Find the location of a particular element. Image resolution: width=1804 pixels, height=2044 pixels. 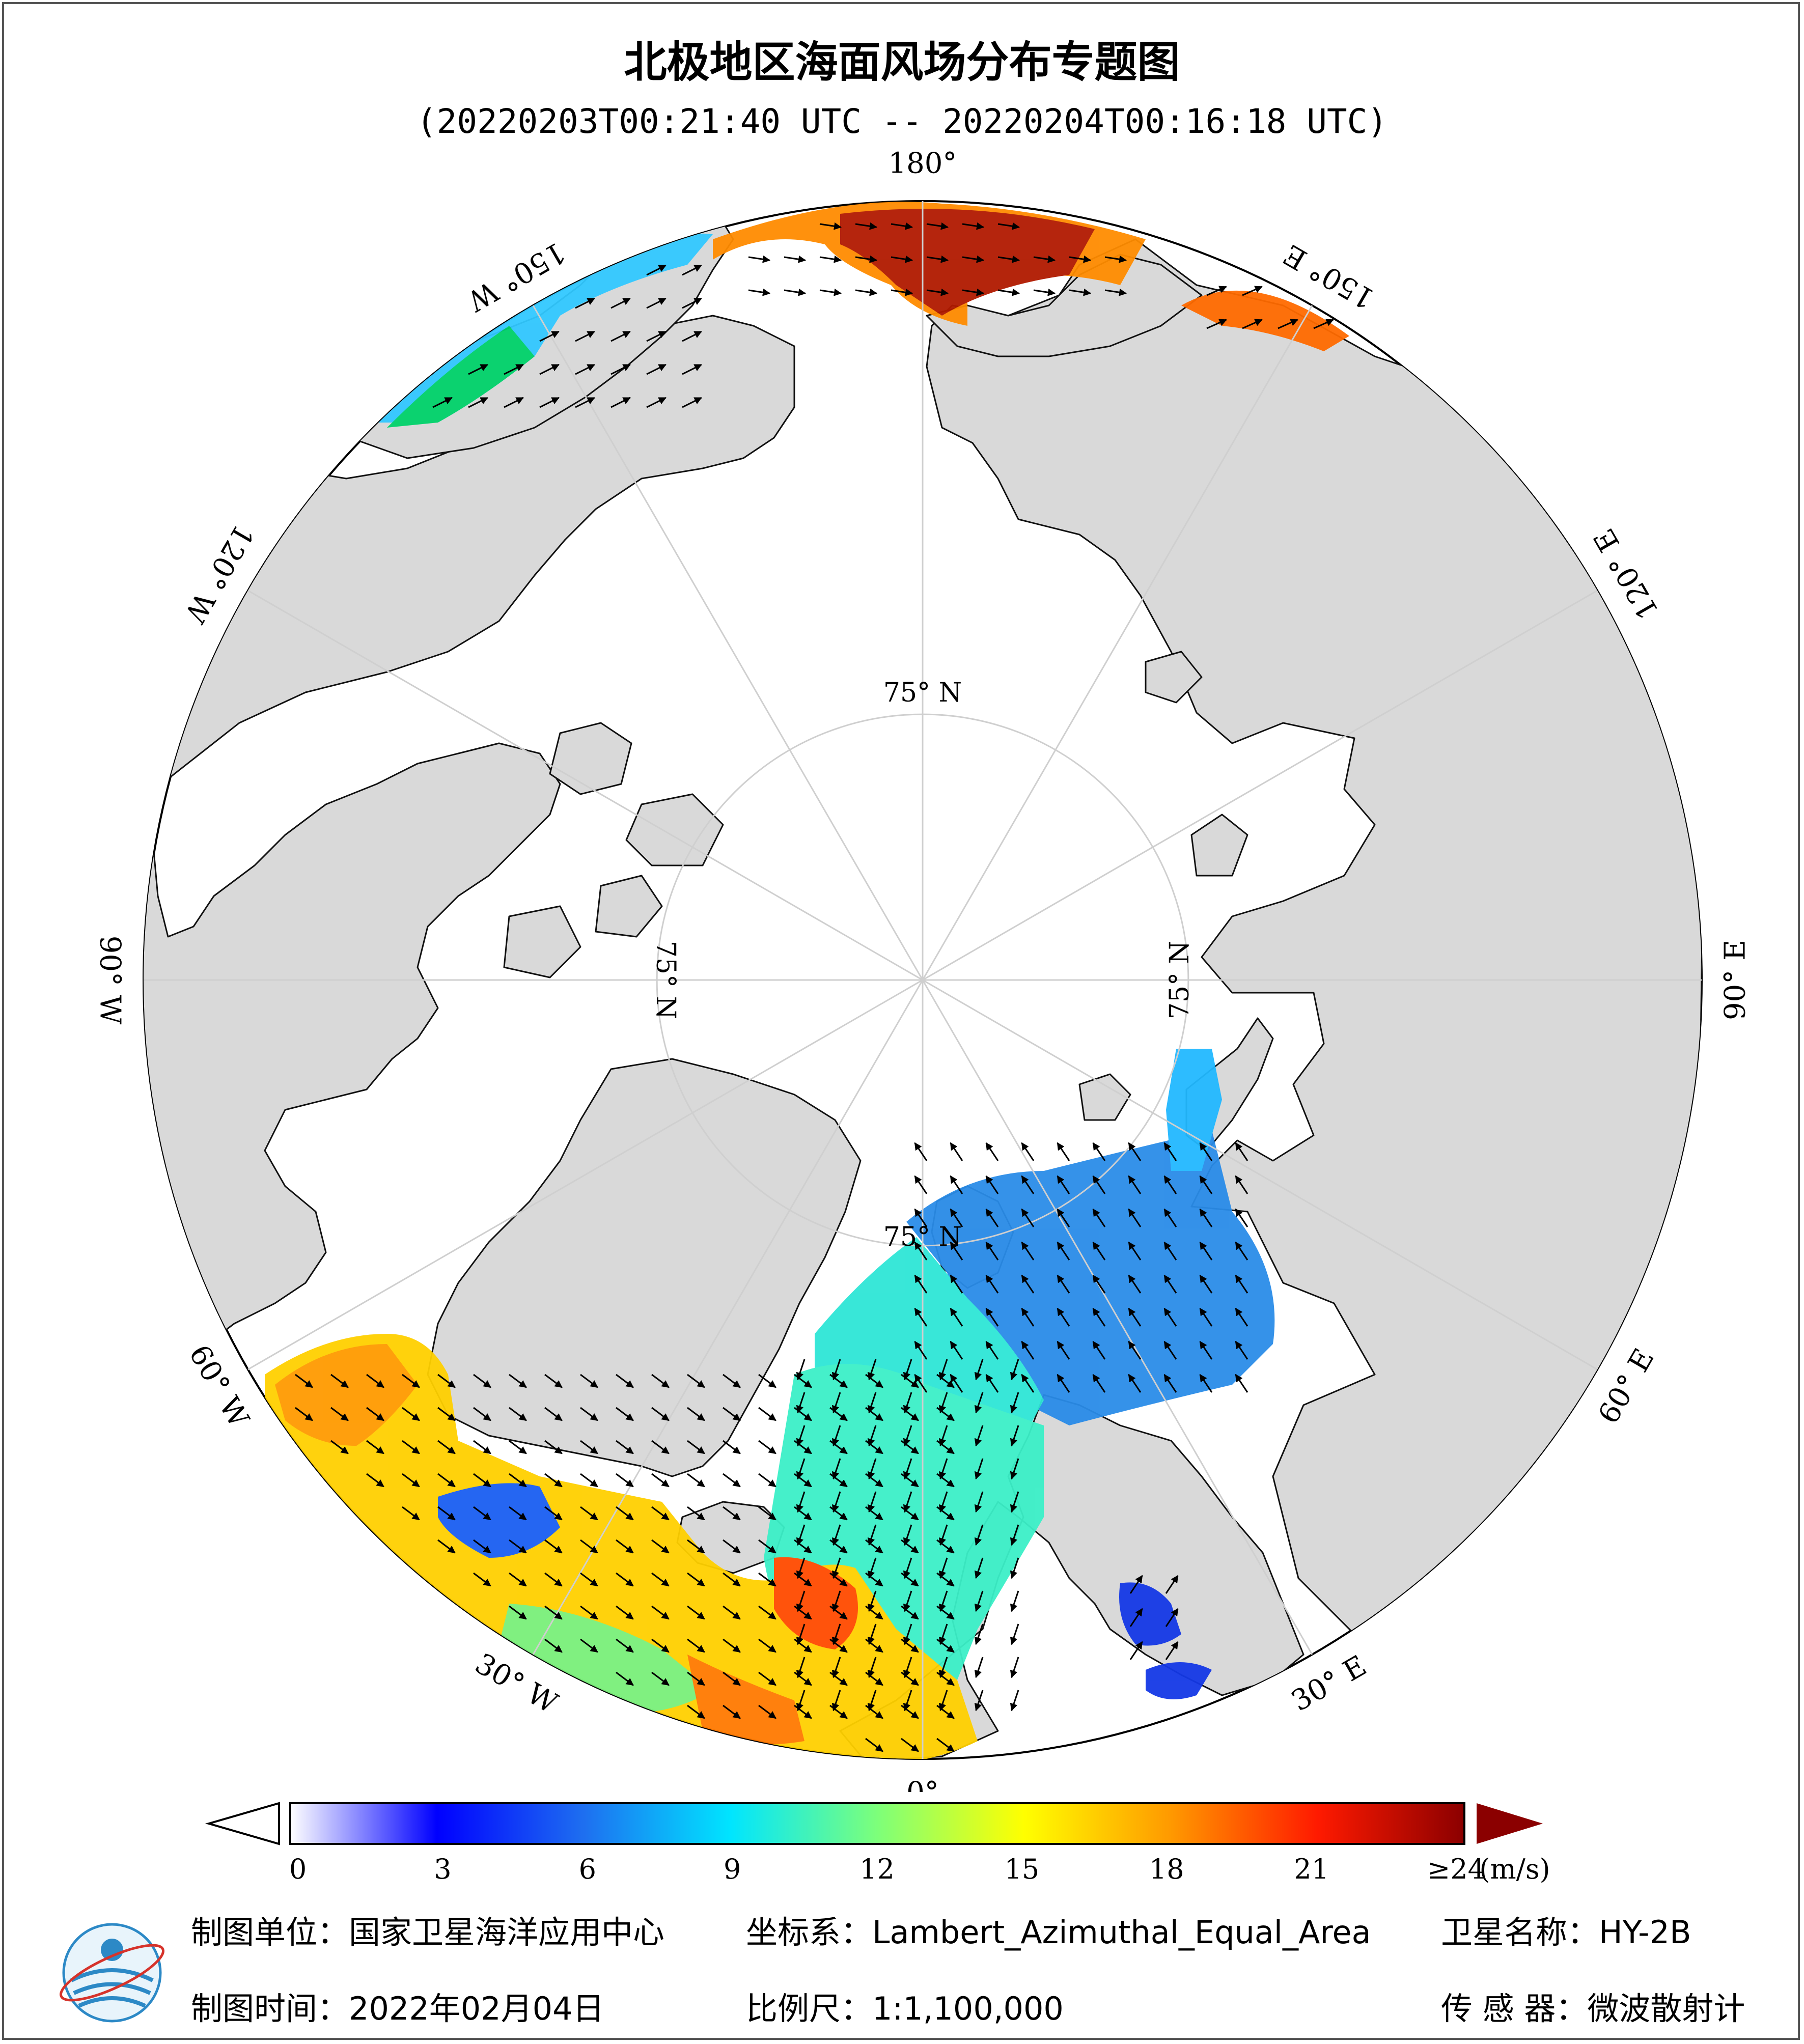

colorbar-tick-label: 9 is located at coordinates (732, 1869).